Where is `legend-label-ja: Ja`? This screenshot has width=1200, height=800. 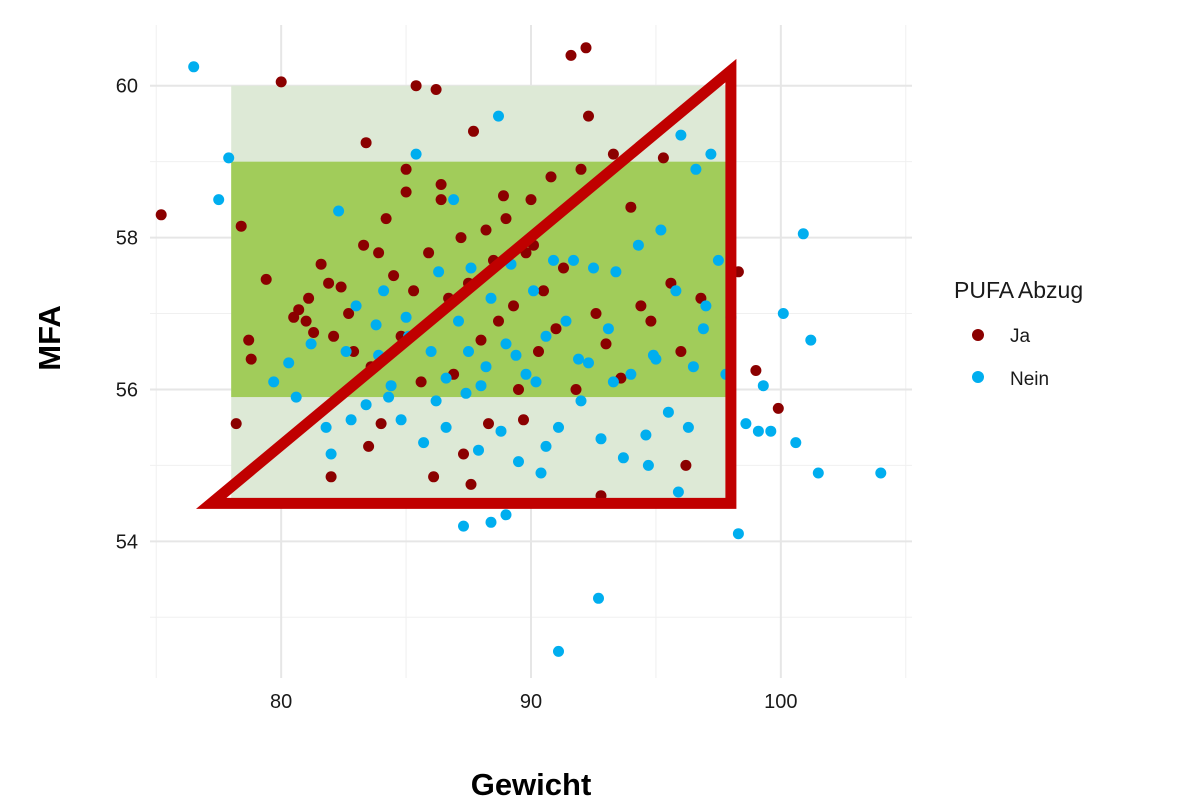 legend-label-ja: Ja is located at coordinates (1020, 336).